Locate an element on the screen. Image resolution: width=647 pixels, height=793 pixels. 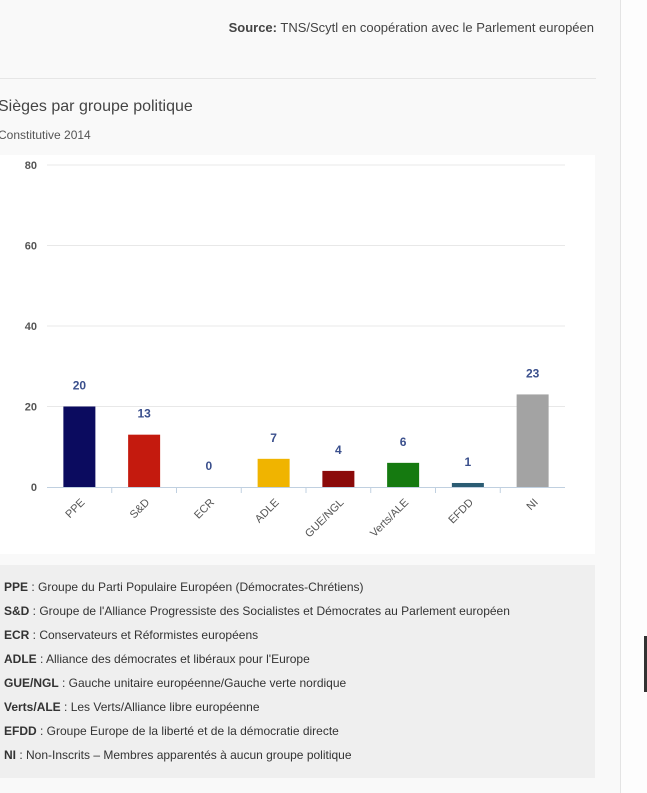
x-tick-label: NI is located at coordinates (532, 505).